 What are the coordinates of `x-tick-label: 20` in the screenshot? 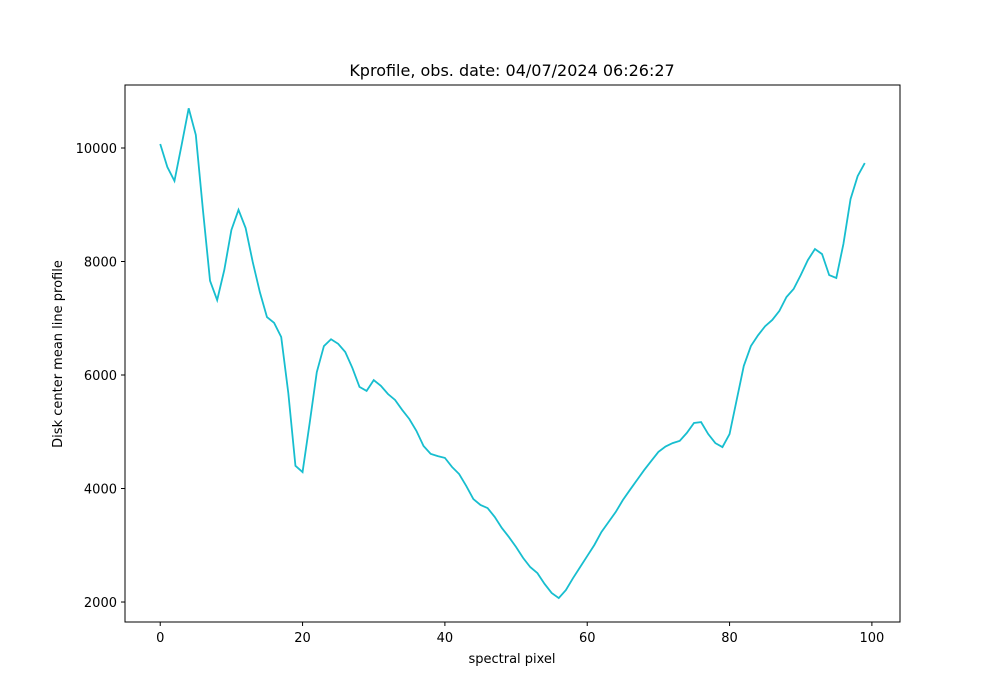 It's located at (302, 638).